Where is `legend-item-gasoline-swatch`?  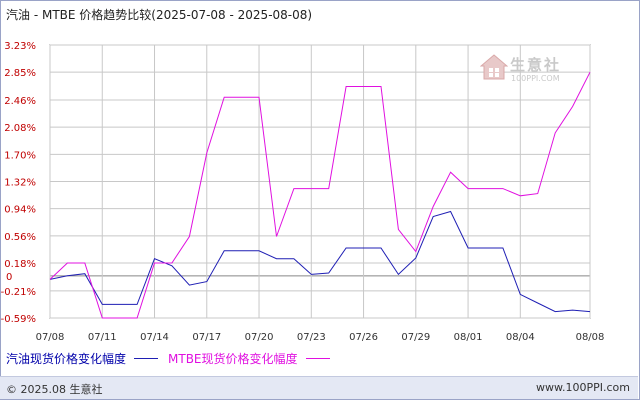
legend-item-gasoline-swatch is located at coordinates (146, 358).